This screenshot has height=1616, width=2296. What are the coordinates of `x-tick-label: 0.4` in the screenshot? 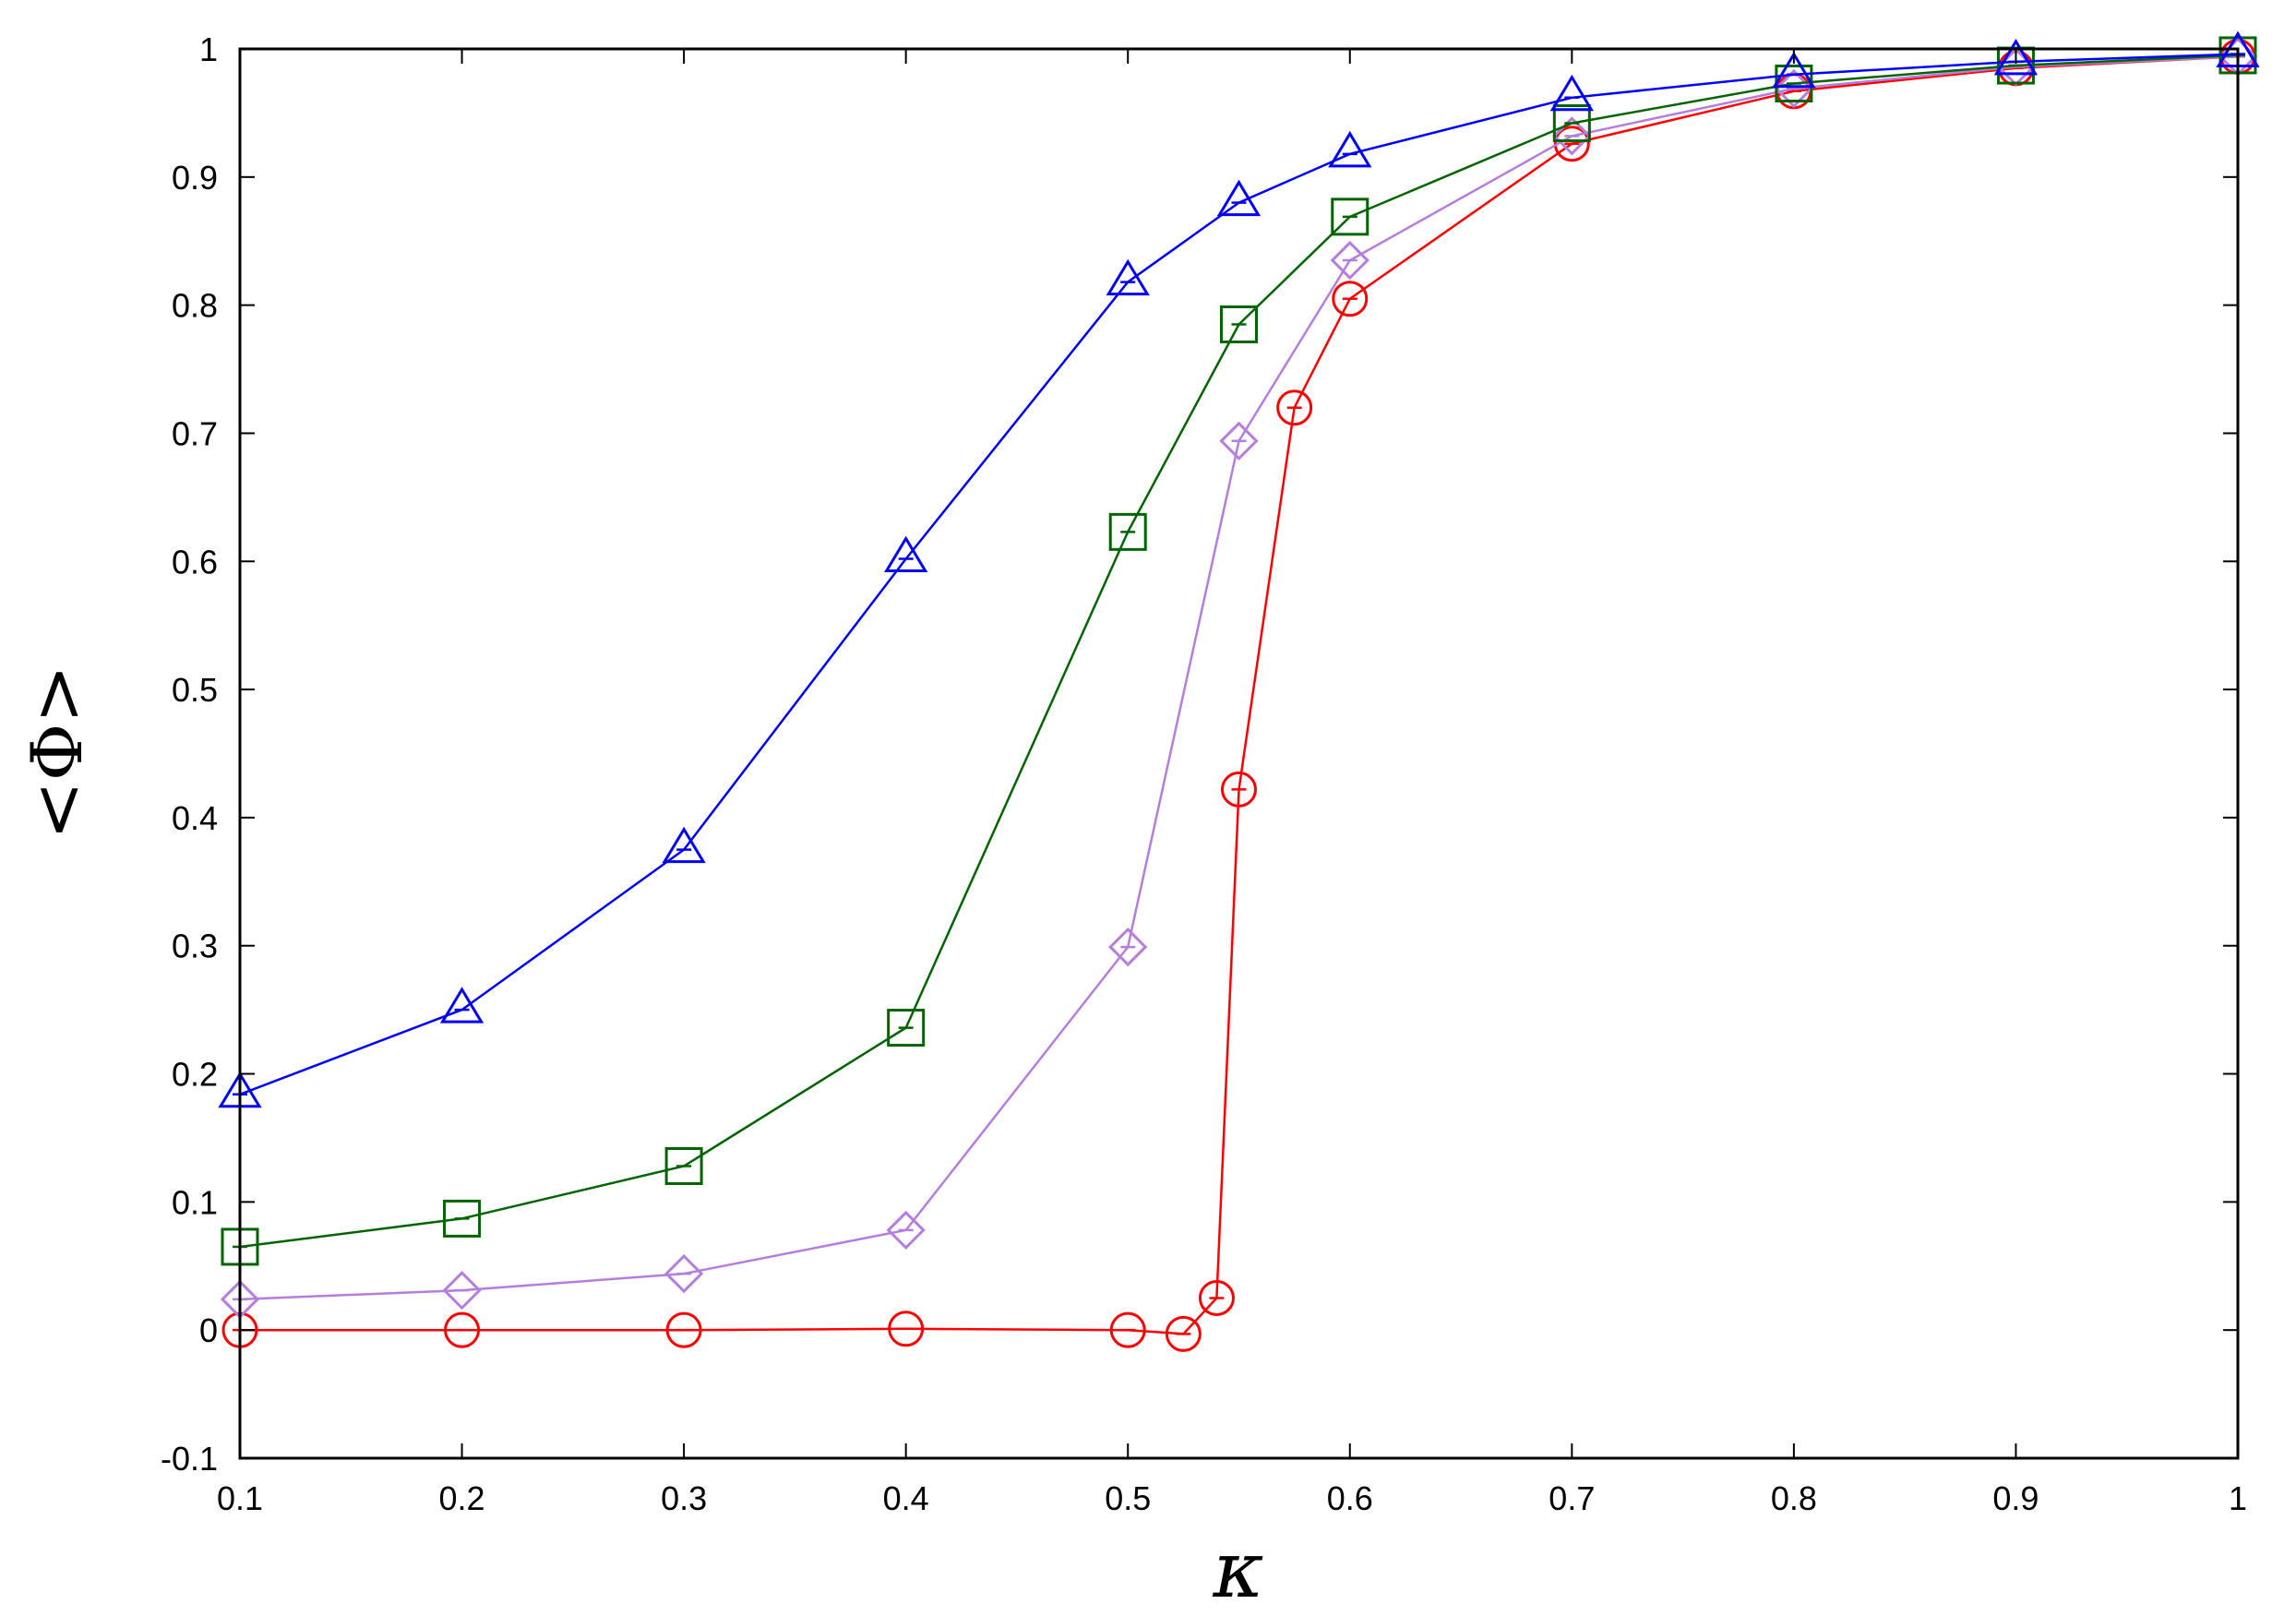 It's located at (906, 1498).